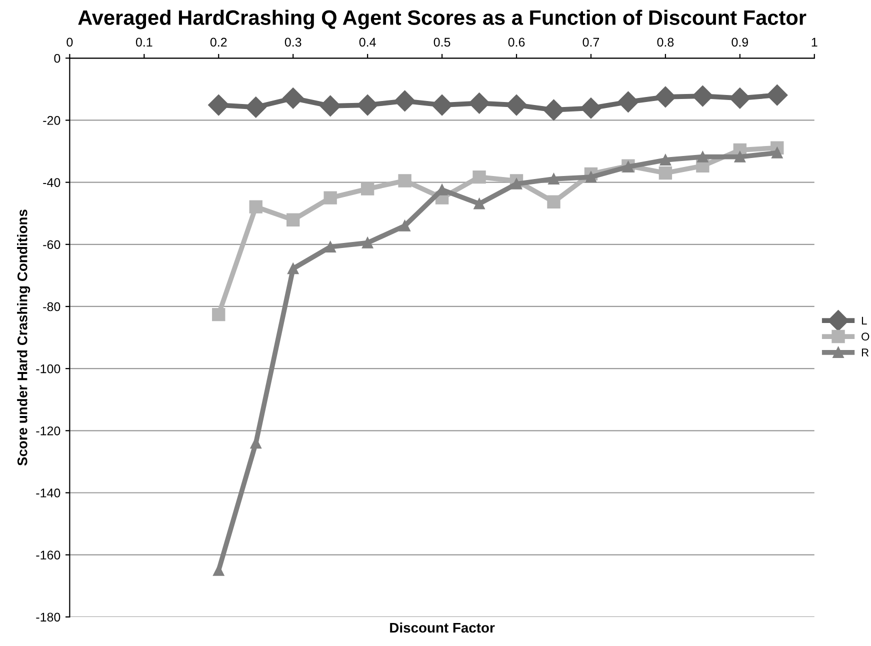 This screenshot has height=646, width=871. Describe the element at coordinates (665, 42) in the screenshot. I see `x-tick-label: 0.8` at that location.